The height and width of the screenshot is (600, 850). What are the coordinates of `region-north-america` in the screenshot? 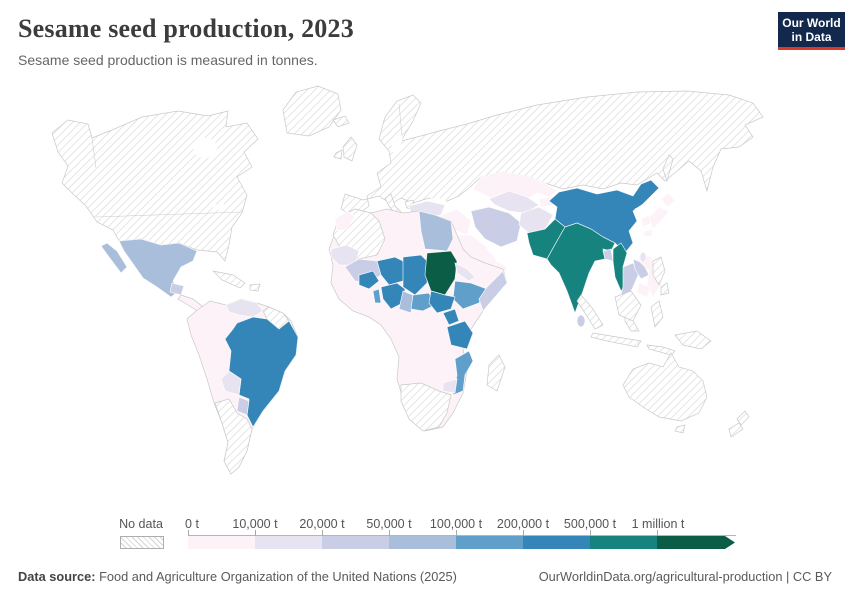 It's located at (155, 186).